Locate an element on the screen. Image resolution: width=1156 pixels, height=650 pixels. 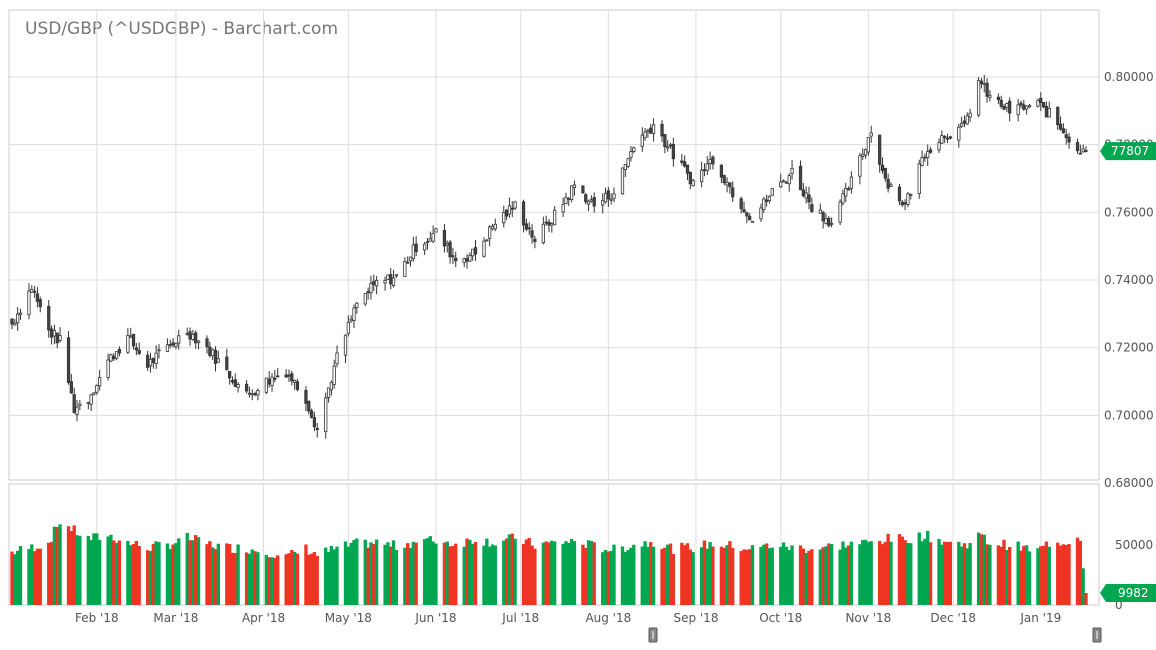
date-tick-label: Aug '18 is located at coordinates (608, 618).